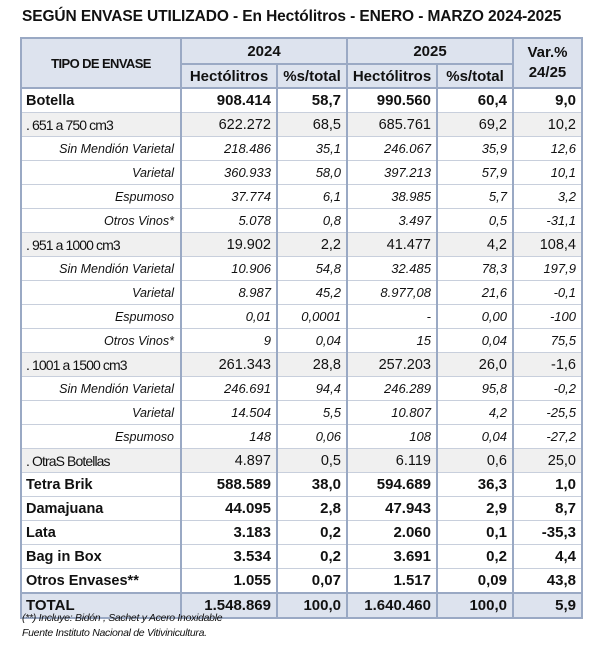 The width and height of the screenshot is (597, 652). I want to click on cell-pct-2025: 4,2, so click(475, 244).